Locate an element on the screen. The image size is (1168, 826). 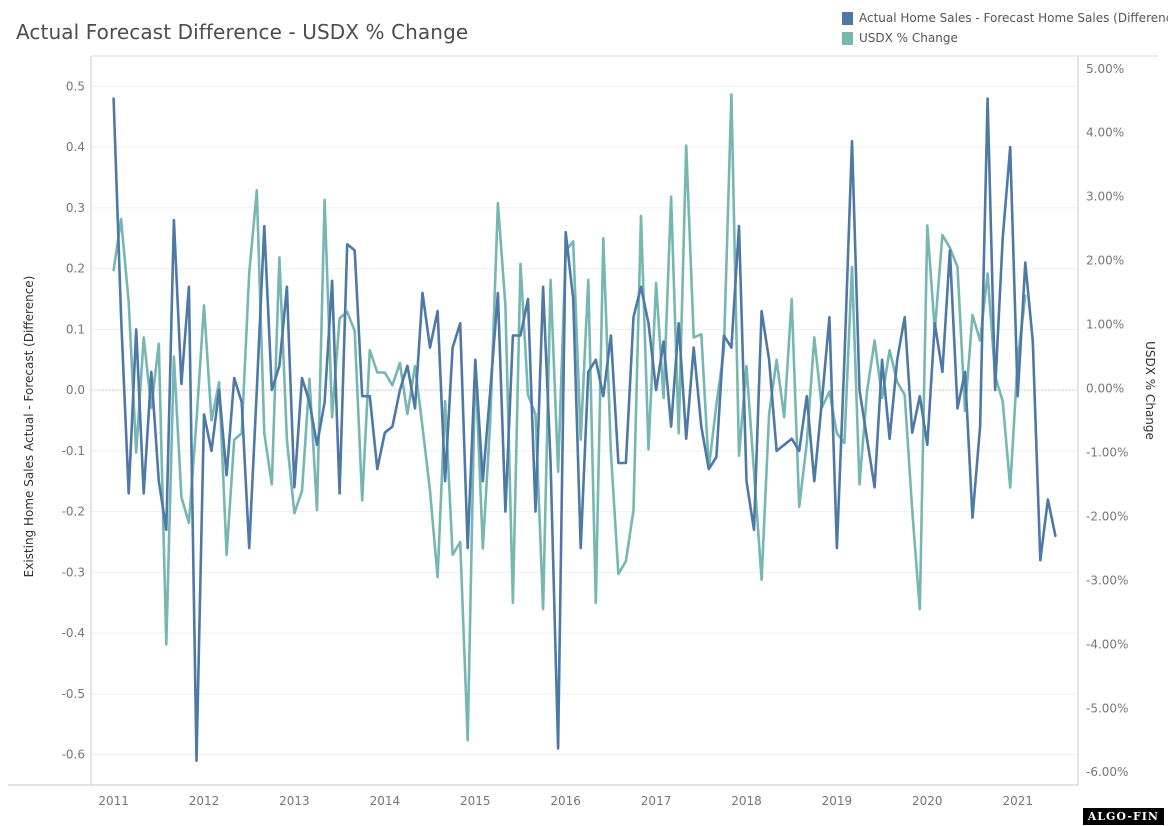
x-tick-label: 2012 is located at coordinates (204, 801).